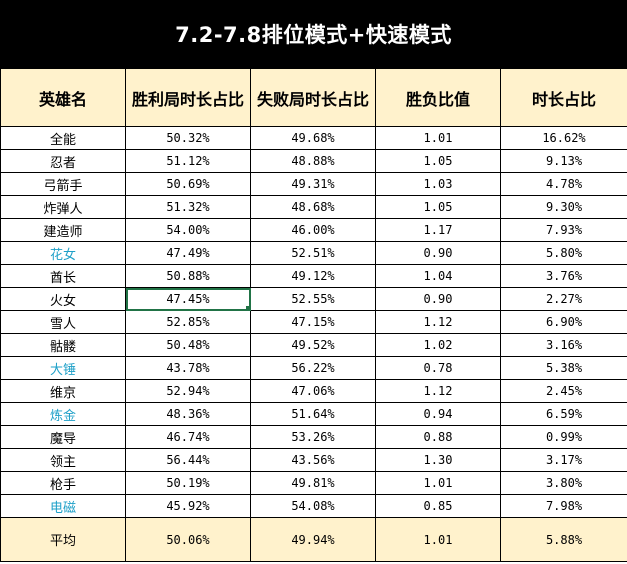  Describe the element at coordinates (188, 345) in the screenshot. I see `win-share-cell: 50.48%` at that location.